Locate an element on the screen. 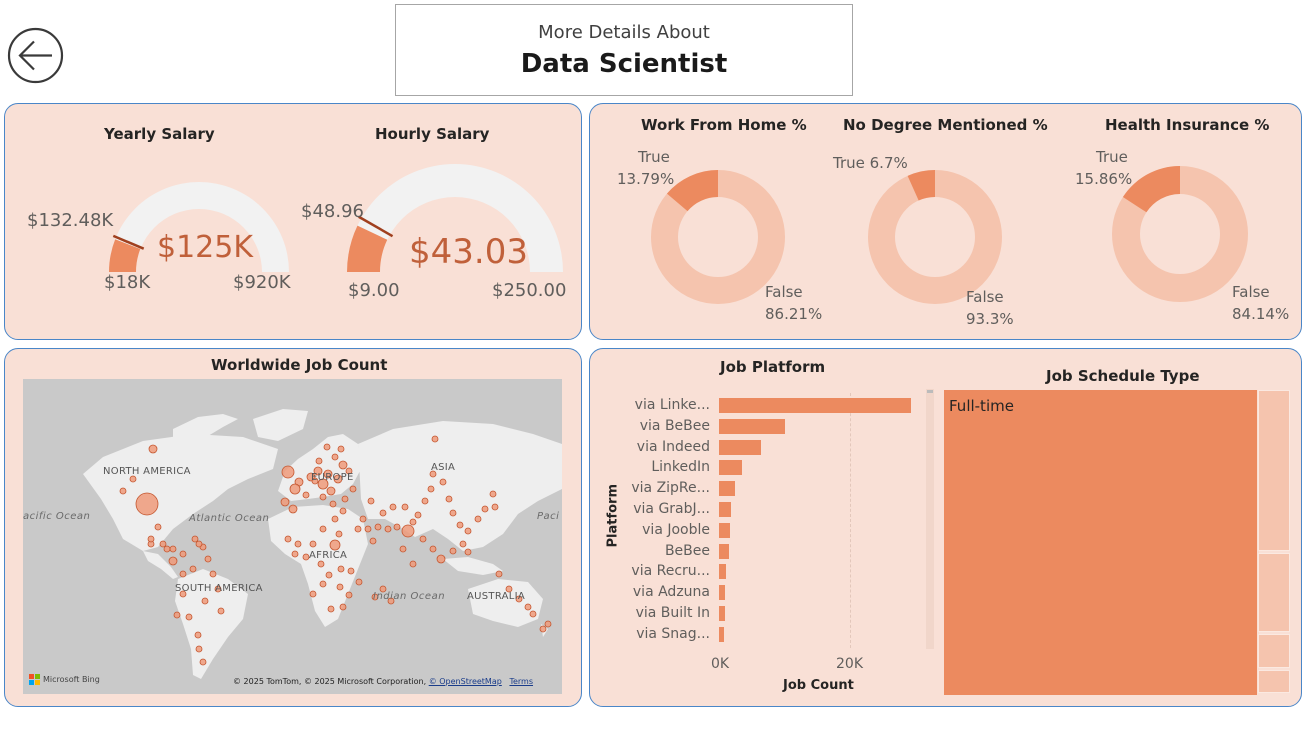 This screenshot has height=730, width=1306. insurance-true-slice is located at coordinates (1151, 189).